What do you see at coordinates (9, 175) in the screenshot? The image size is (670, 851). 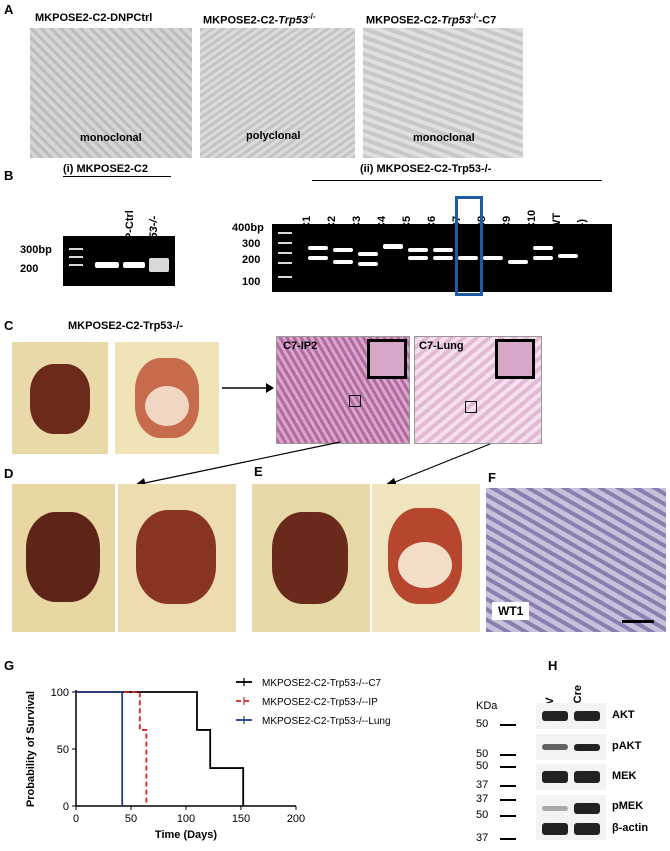 I see `panel-label-b: B` at bounding box center [9, 175].